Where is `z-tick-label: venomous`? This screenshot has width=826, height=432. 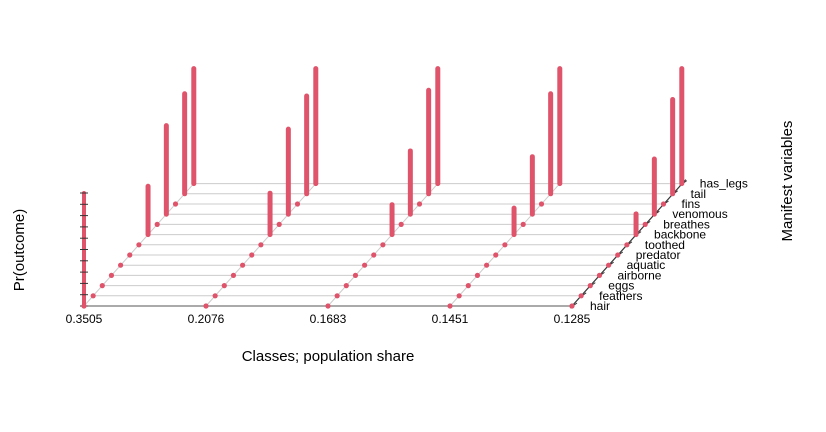
z-tick-label: venomous is located at coordinates (699, 214).